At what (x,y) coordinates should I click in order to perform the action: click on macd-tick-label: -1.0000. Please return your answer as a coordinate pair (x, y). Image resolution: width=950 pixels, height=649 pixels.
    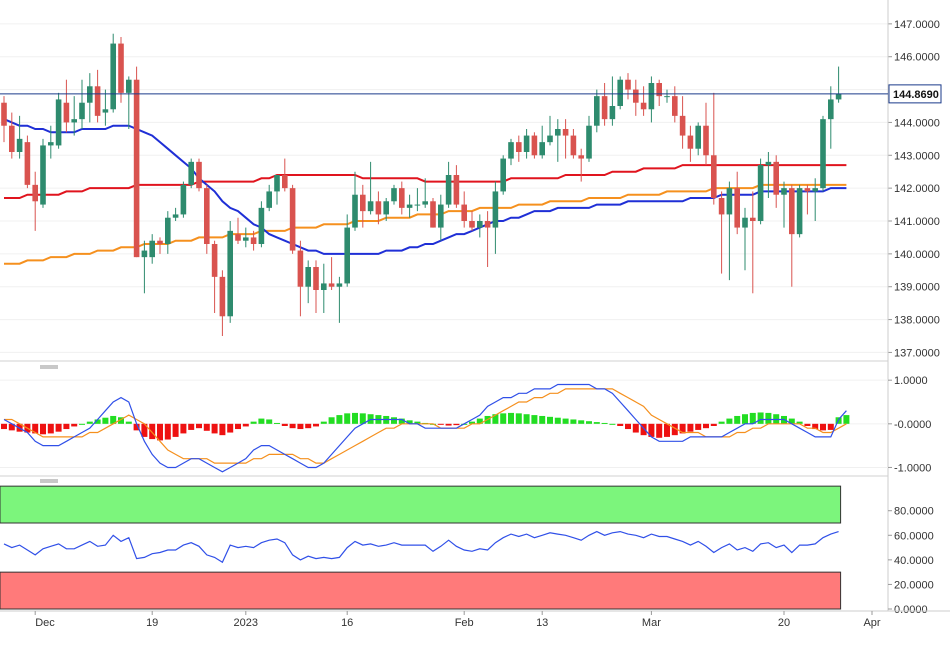
    Looking at the image, I should click on (912, 468).